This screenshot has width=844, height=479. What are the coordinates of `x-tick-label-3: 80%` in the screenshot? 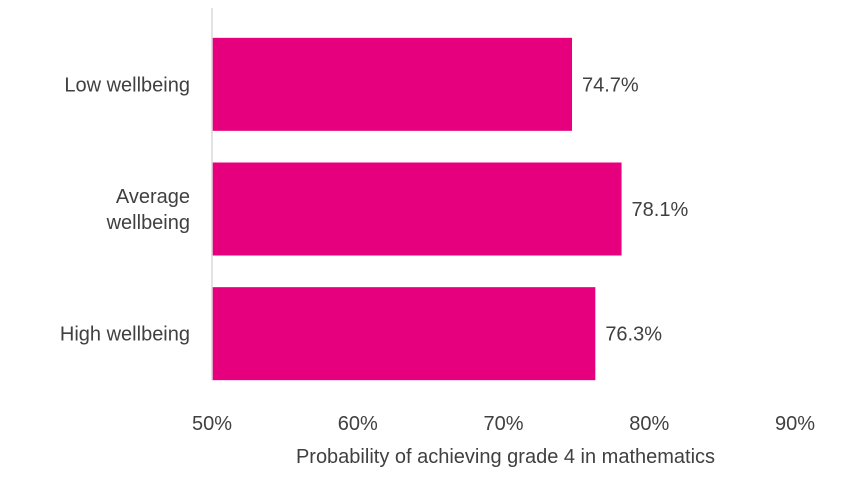 It's located at (649, 424).